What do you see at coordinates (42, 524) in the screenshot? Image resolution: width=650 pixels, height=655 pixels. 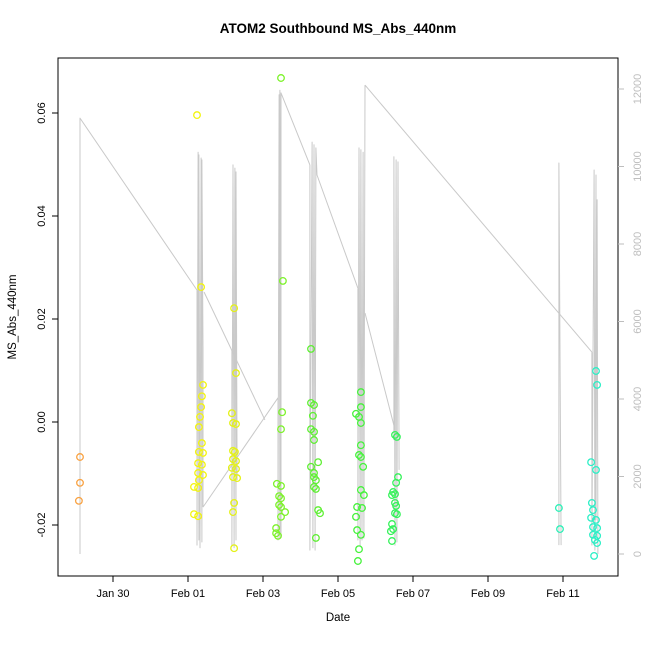 I see `y-left-tick-label: -0.02` at bounding box center [42, 524].